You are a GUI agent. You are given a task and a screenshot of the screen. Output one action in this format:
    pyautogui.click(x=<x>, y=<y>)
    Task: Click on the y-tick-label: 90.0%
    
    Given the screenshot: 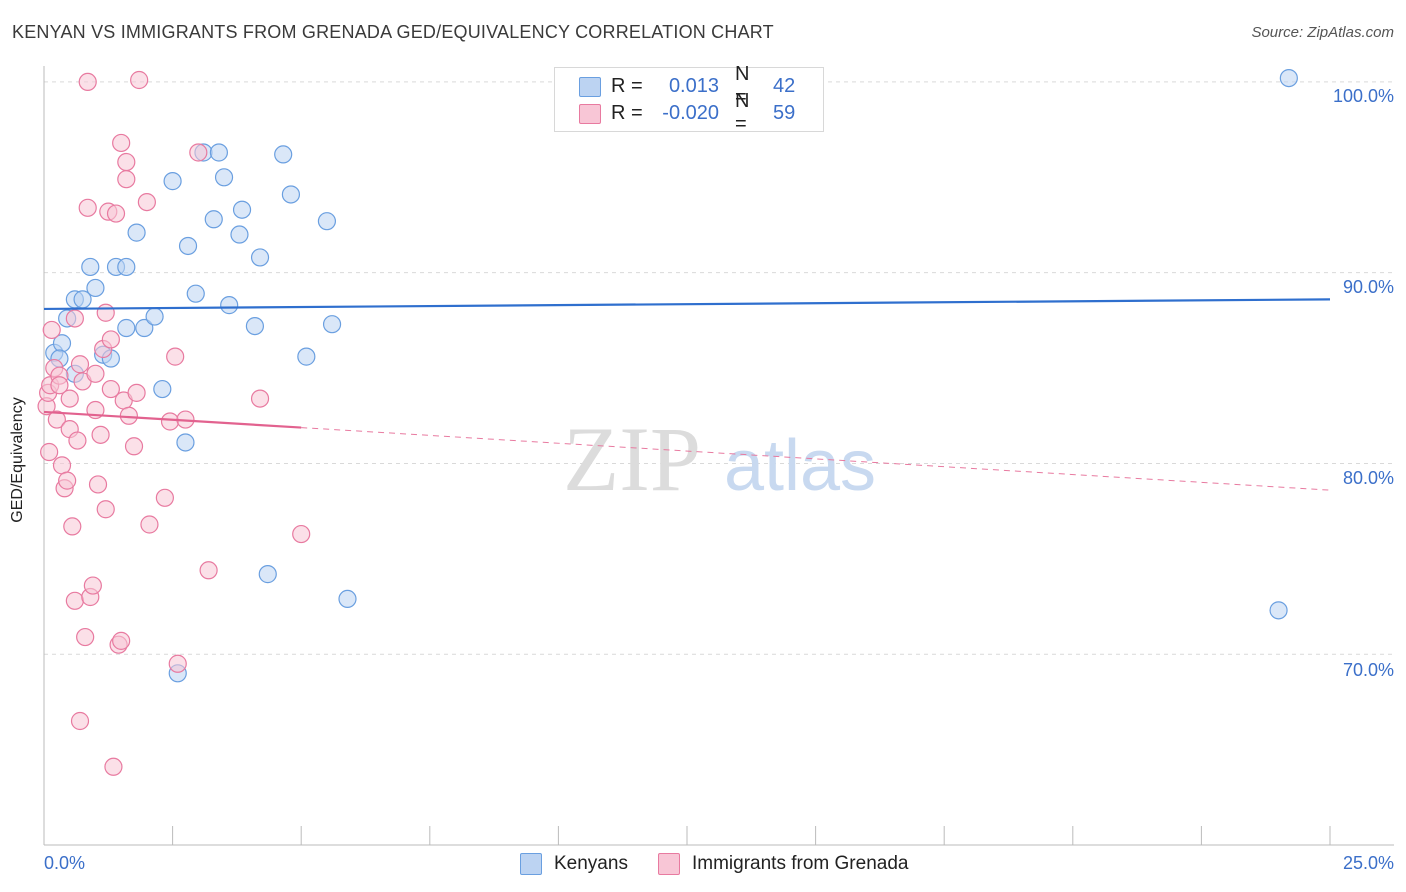 What is the action you would take?
    pyautogui.click(x=1368, y=287)
    